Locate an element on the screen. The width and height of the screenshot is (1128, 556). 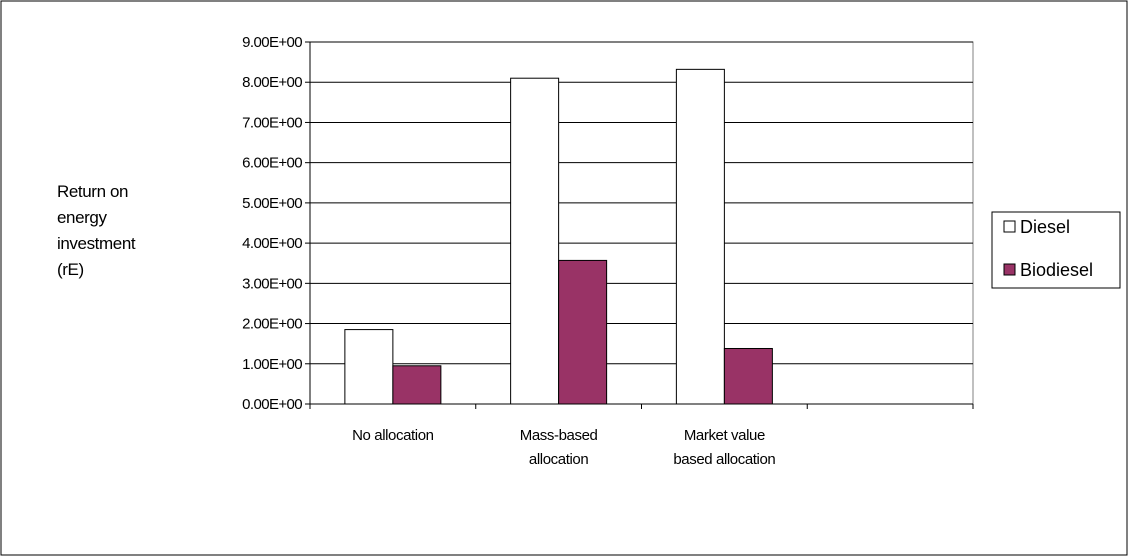
y-axis-label: Return on energy investment (rE) is located at coordinates (96, 230).